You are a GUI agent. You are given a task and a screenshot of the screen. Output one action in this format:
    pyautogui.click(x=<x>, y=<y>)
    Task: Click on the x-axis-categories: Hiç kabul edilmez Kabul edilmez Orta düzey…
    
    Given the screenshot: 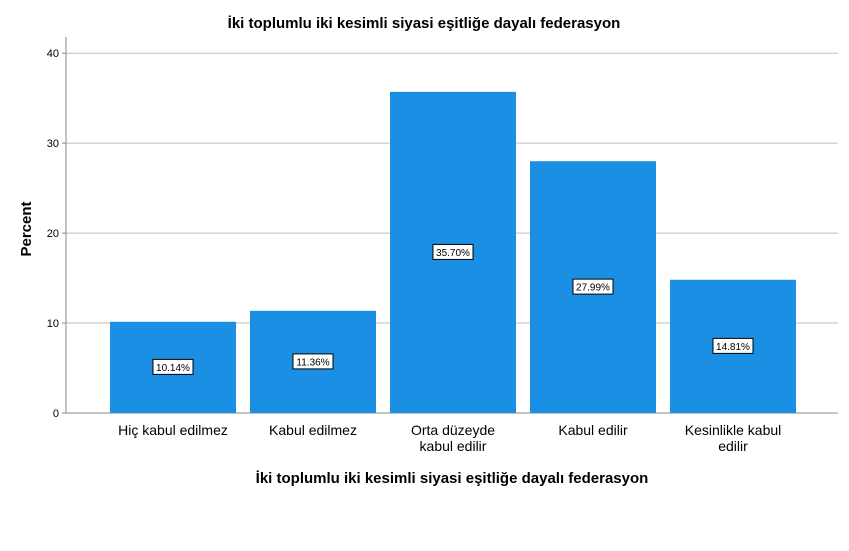 What is the action you would take?
    pyautogui.click(x=449, y=438)
    